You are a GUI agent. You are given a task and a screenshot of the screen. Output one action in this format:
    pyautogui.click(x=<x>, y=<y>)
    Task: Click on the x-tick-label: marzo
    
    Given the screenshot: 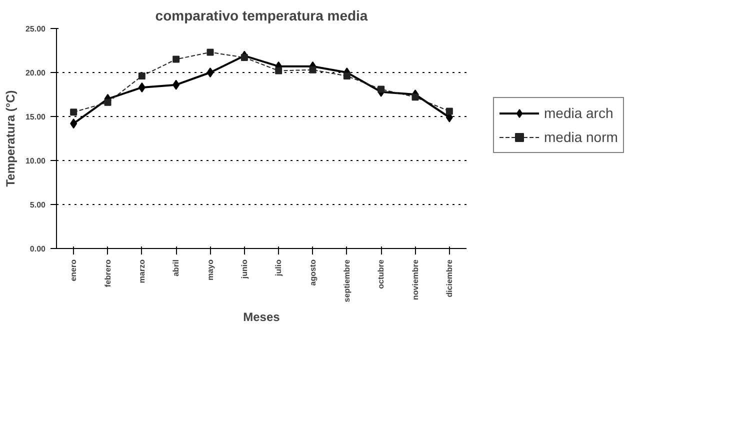 What is the action you would take?
    pyautogui.click(x=141, y=271)
    